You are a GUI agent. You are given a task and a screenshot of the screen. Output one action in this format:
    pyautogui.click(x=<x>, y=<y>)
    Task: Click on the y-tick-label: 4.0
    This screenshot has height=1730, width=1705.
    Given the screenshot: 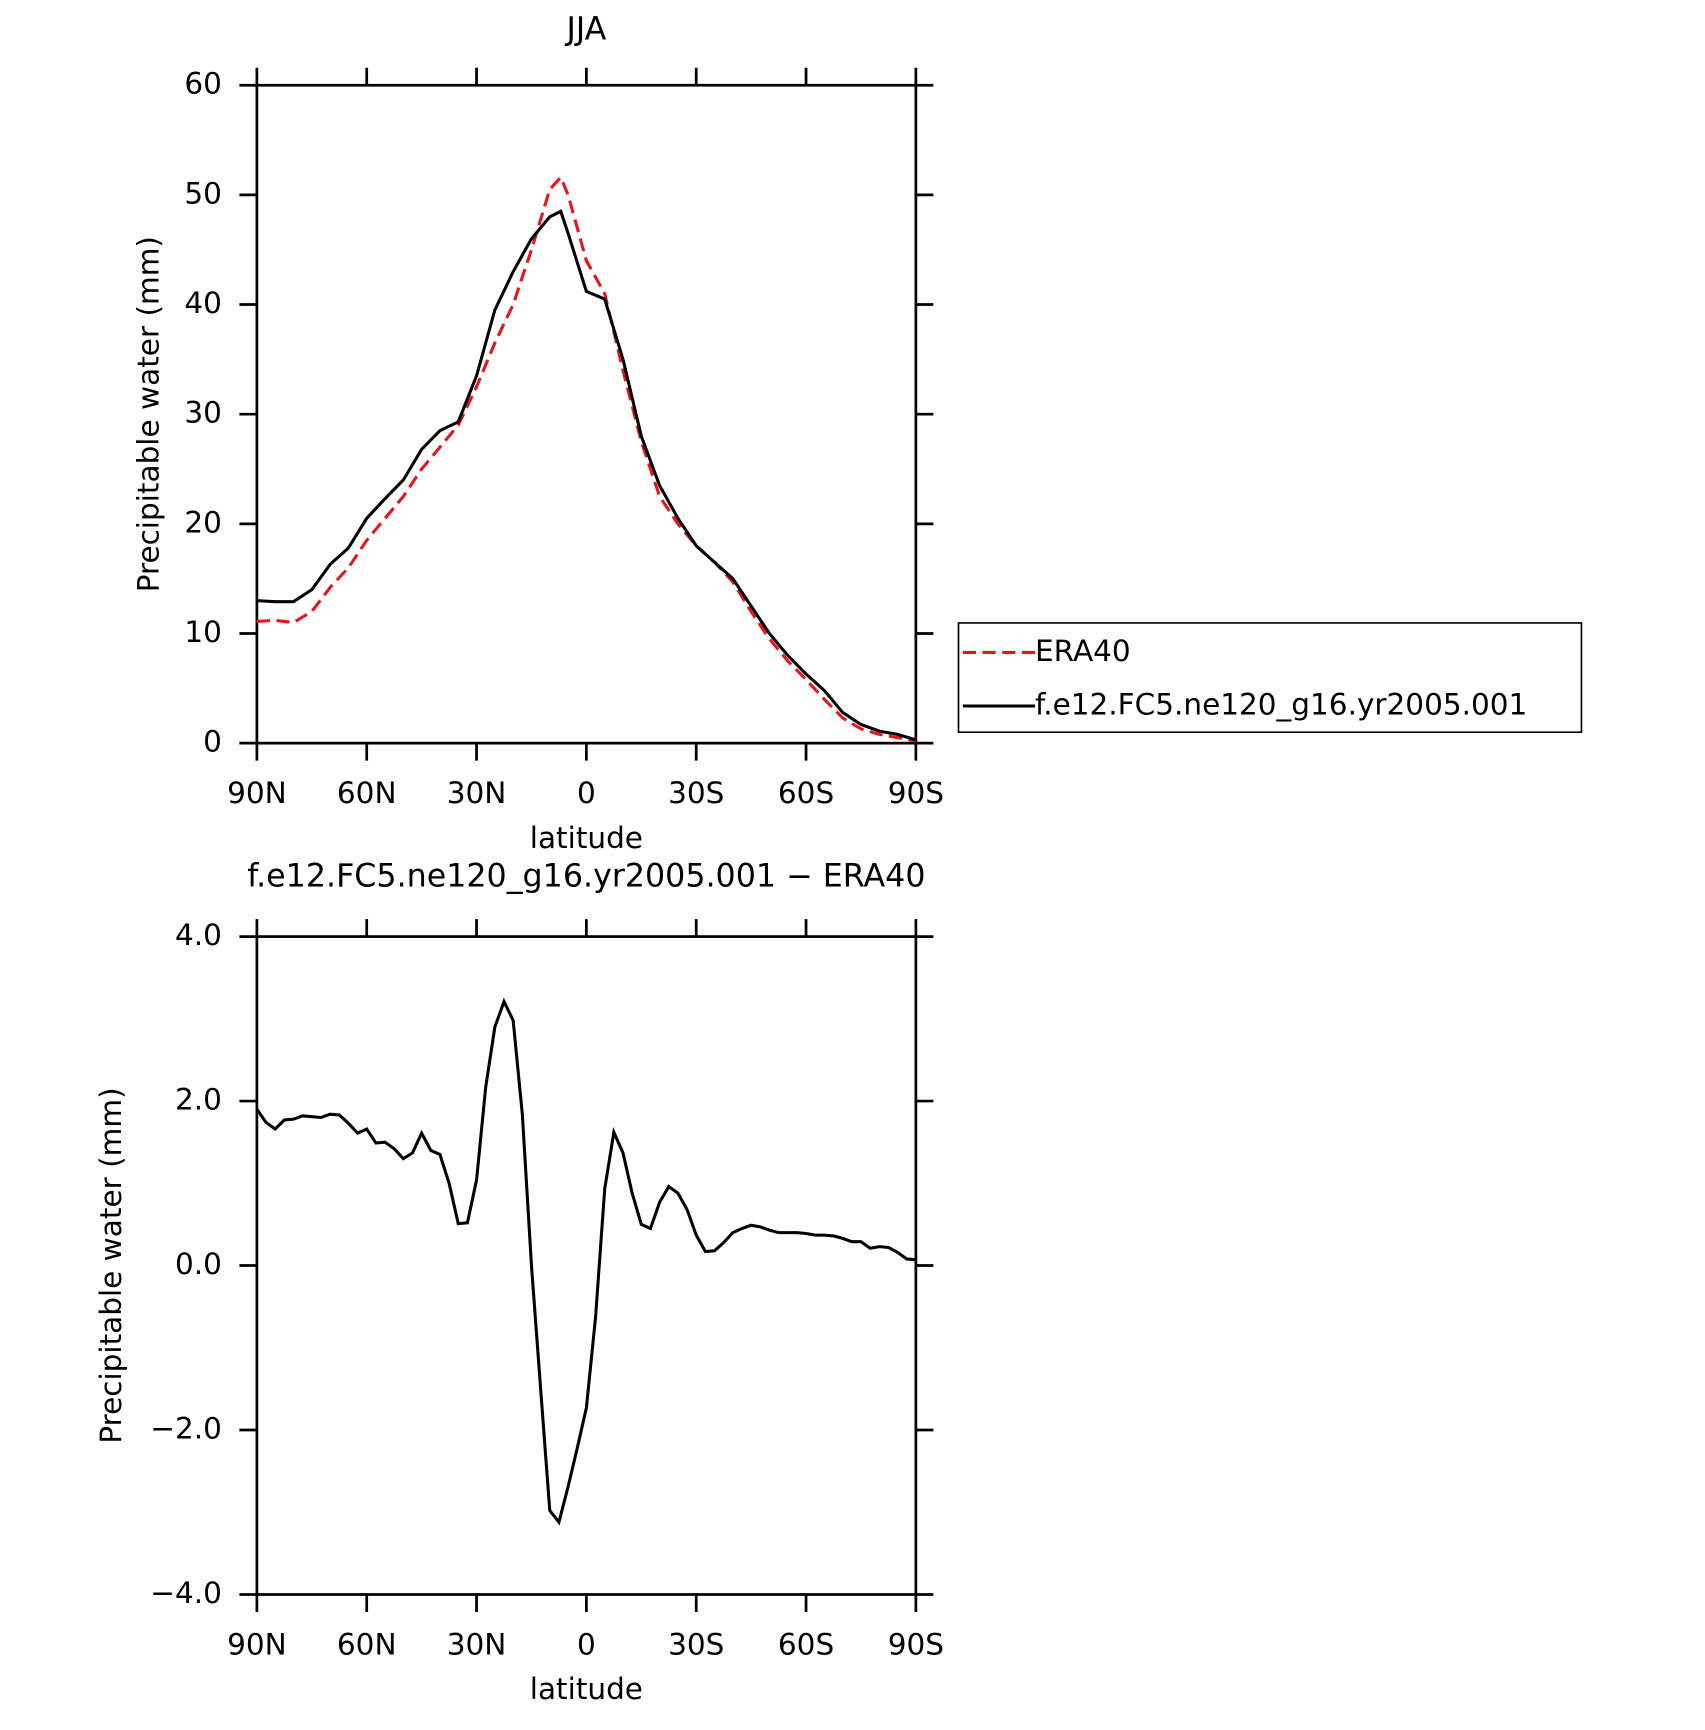 What is the action you would take?
    pyautogui.click(x=198, y=935)
    